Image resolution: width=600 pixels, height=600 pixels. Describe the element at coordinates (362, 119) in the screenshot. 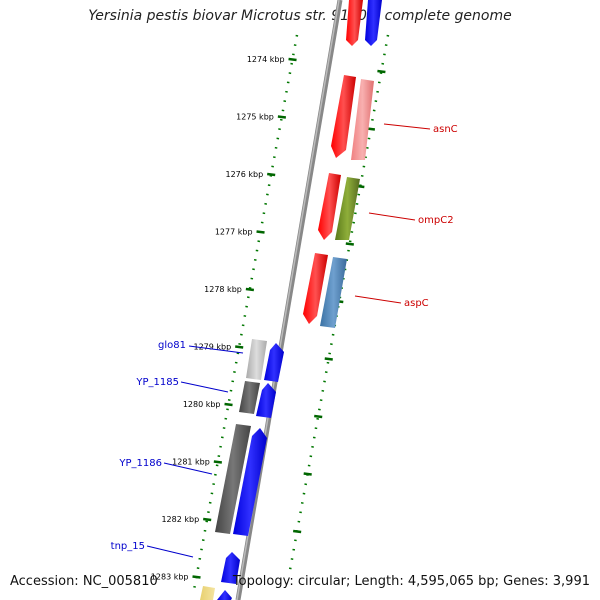

I see `gene-feature-salmon` at that location.